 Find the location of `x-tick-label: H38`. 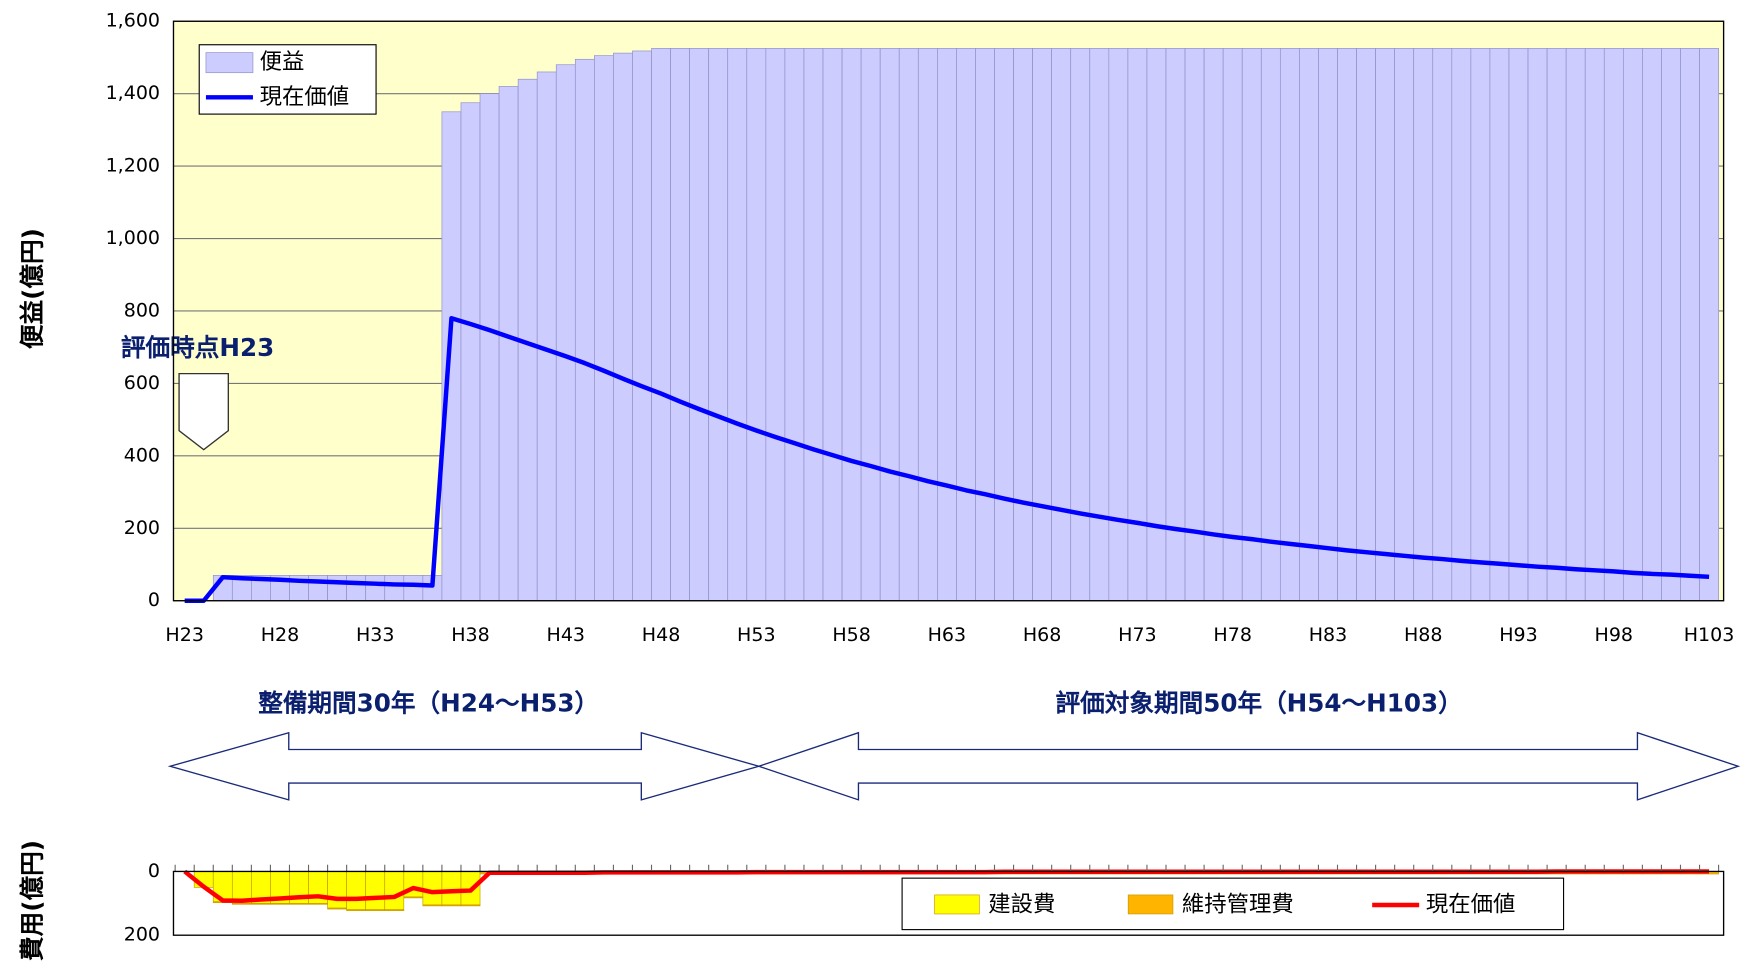

x-tick-label: H38 is located at coordinates (470, 635).